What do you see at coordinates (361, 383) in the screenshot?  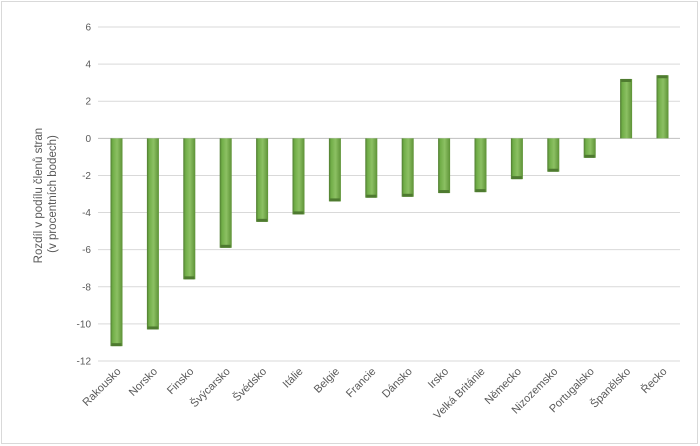 I see `x-category-label: Francie` at bounding box center [361, 383].